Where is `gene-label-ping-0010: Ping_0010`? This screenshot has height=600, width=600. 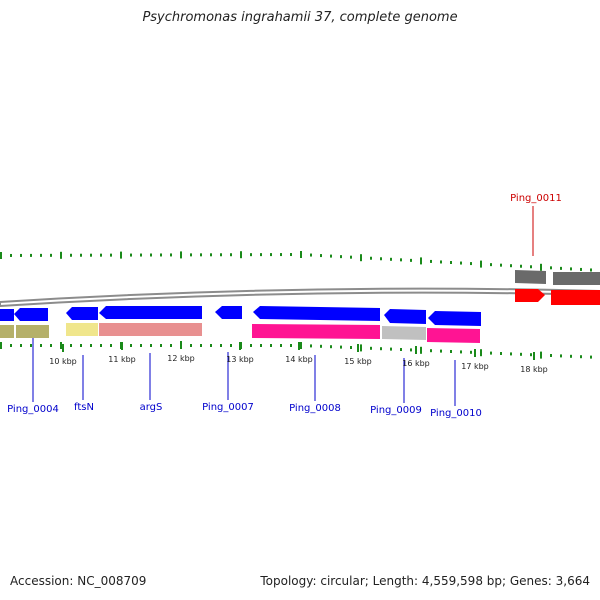
gene-label-ping-0010: Ping_0010 is located at coordinates (456, 413).